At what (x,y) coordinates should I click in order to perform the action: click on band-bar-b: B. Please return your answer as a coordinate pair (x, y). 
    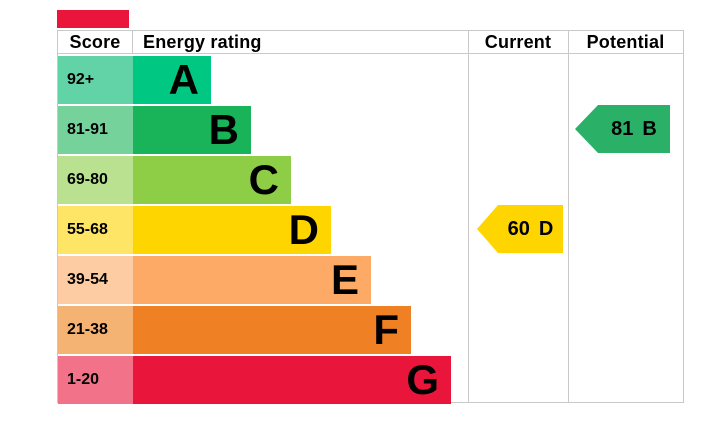
    Looking at the image, I should click on (192, 130).